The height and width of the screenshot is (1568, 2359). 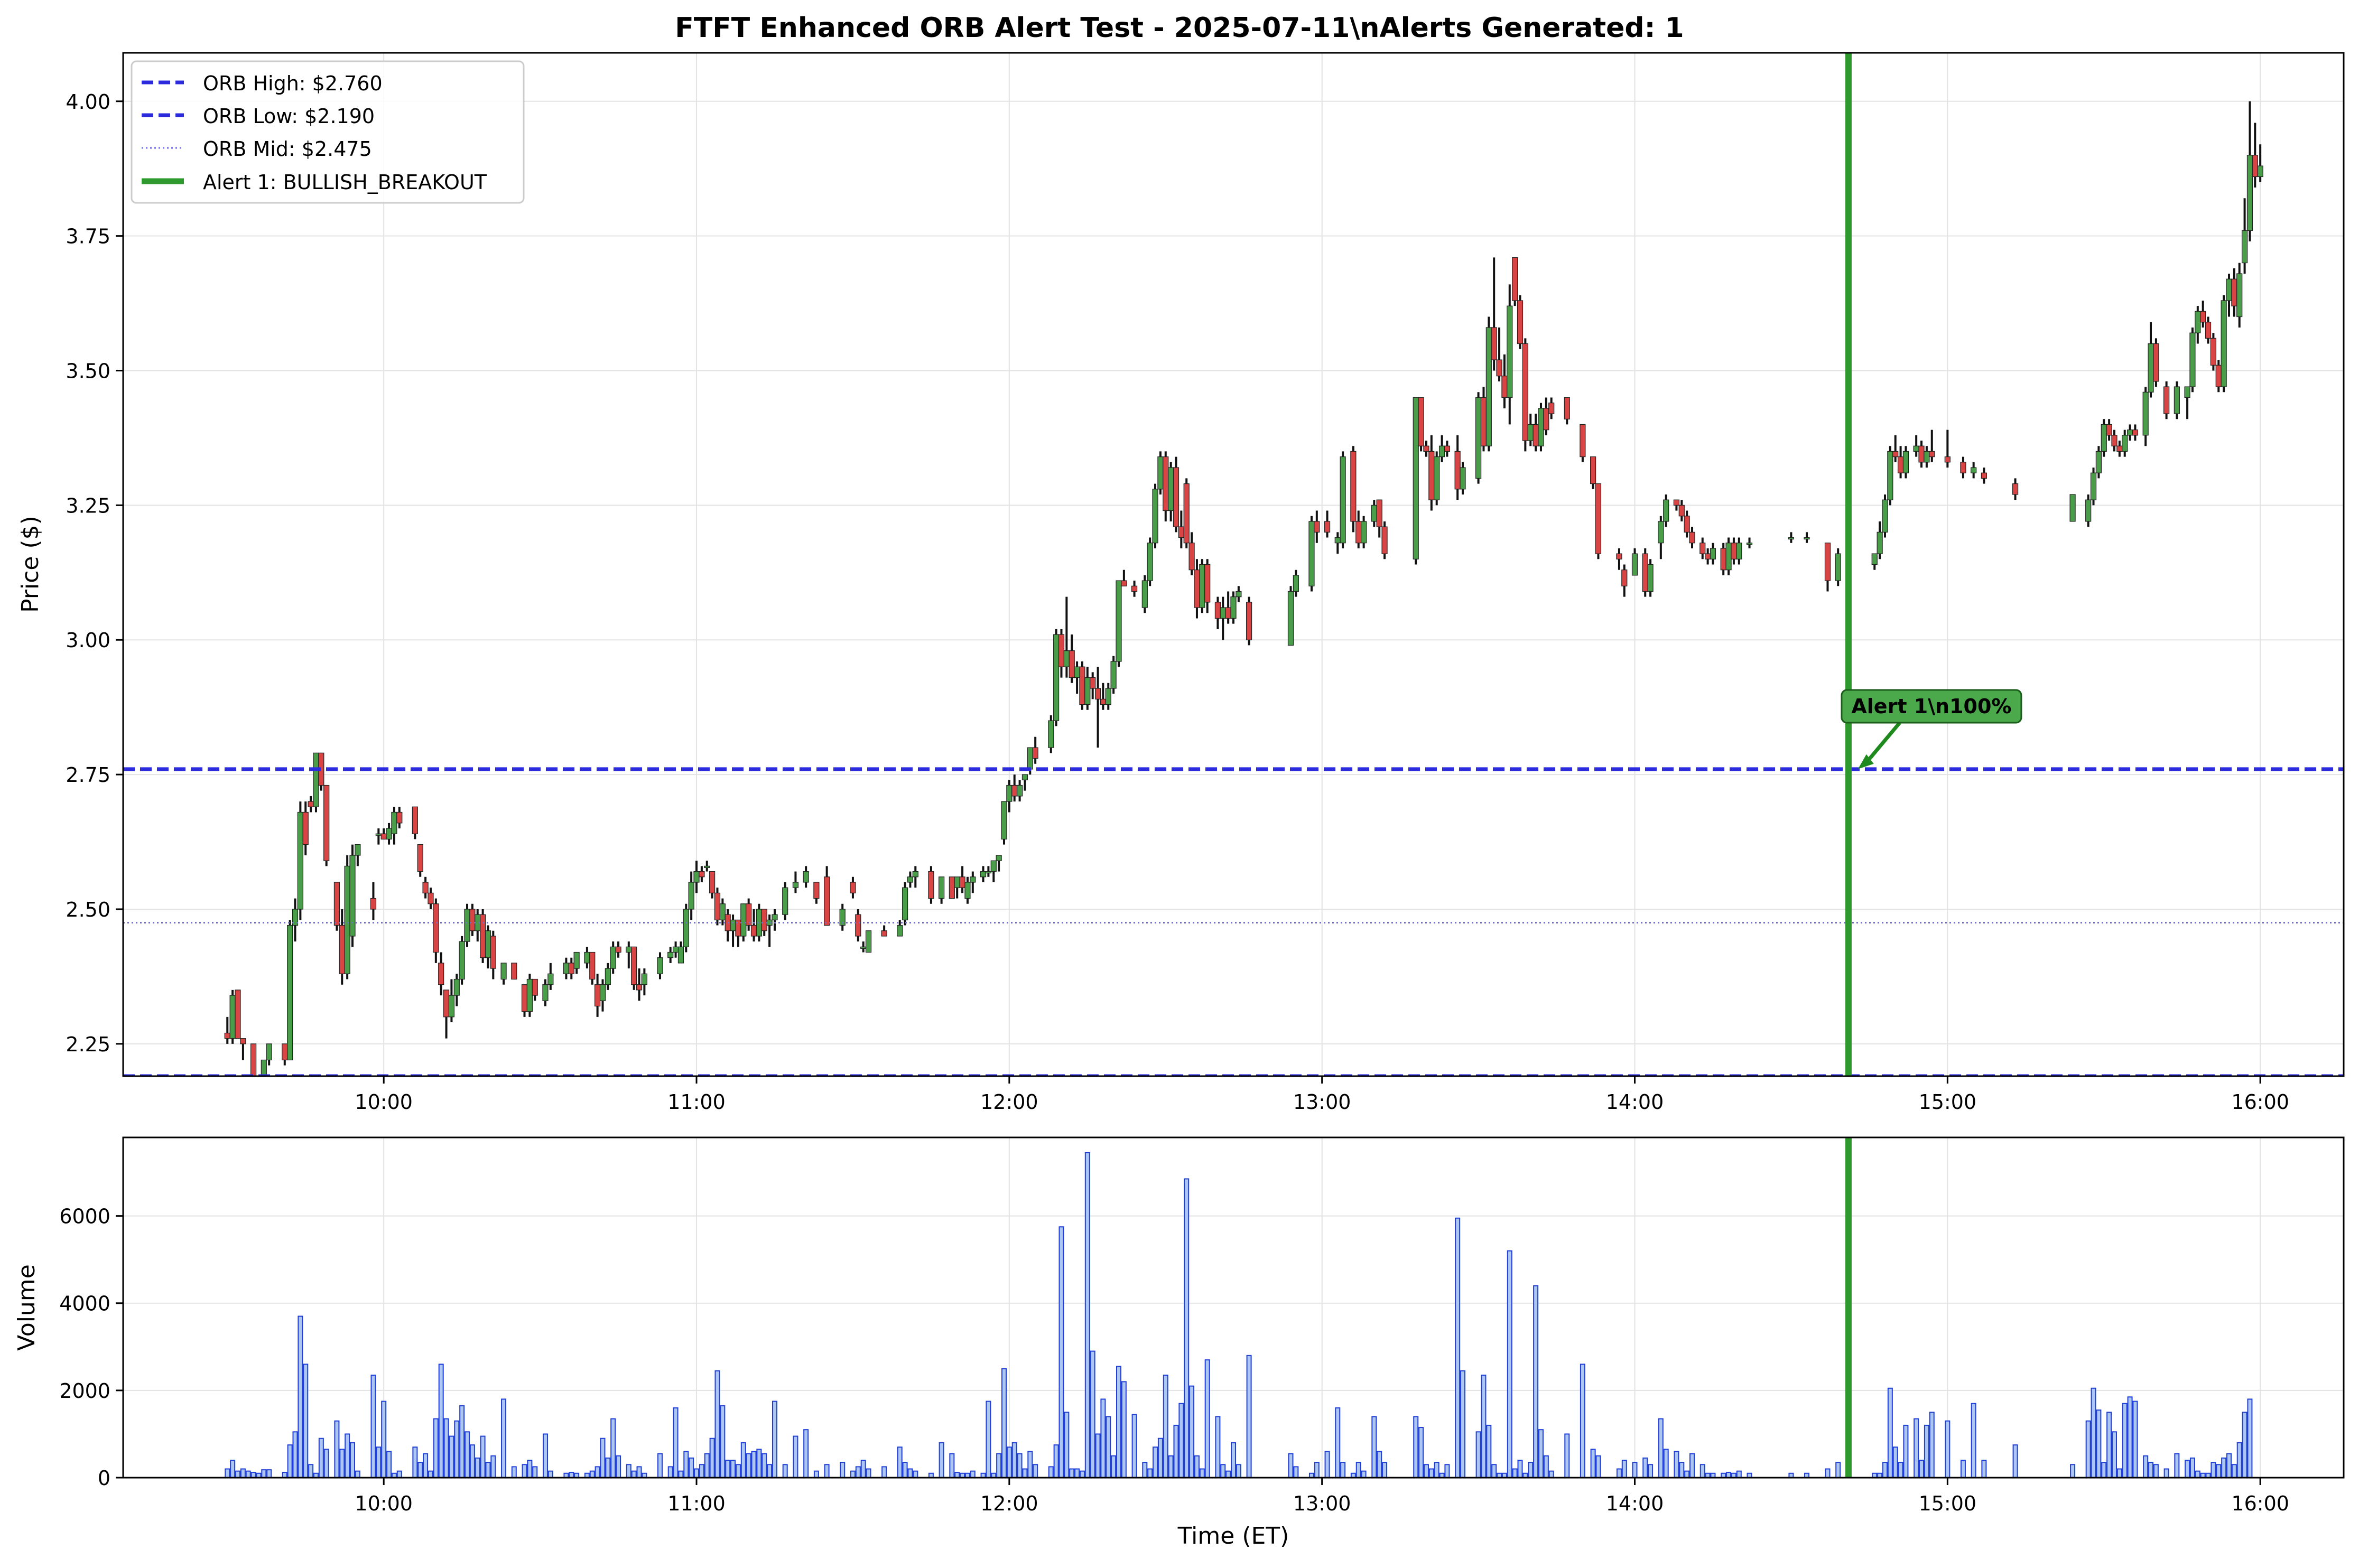 What do you see at coordinates (345, 182) in the screenshot?
I see `legend-label-alert: Alert 1: BULLISH_BREAKOUT` at bounding box center [345, 182].